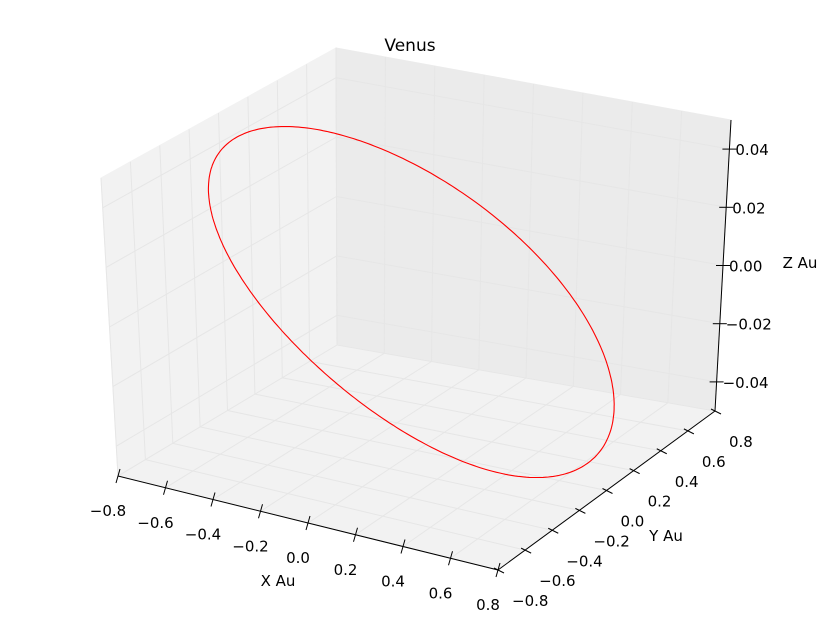 Image resolution: width=819 pixels, height=624 pixels. What do you see at coordinates (488, 605) in the screenshot?
I see `x-tick-label: 0.8` at bounding box center [488, 605].